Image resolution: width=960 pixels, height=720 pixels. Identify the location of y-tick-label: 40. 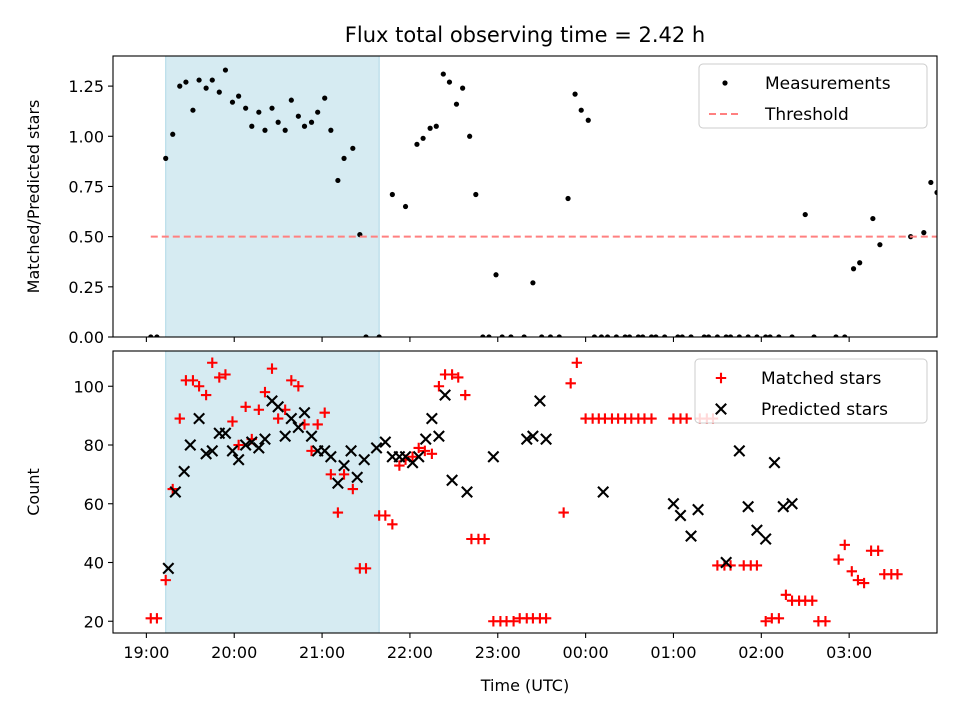
(94, 563).